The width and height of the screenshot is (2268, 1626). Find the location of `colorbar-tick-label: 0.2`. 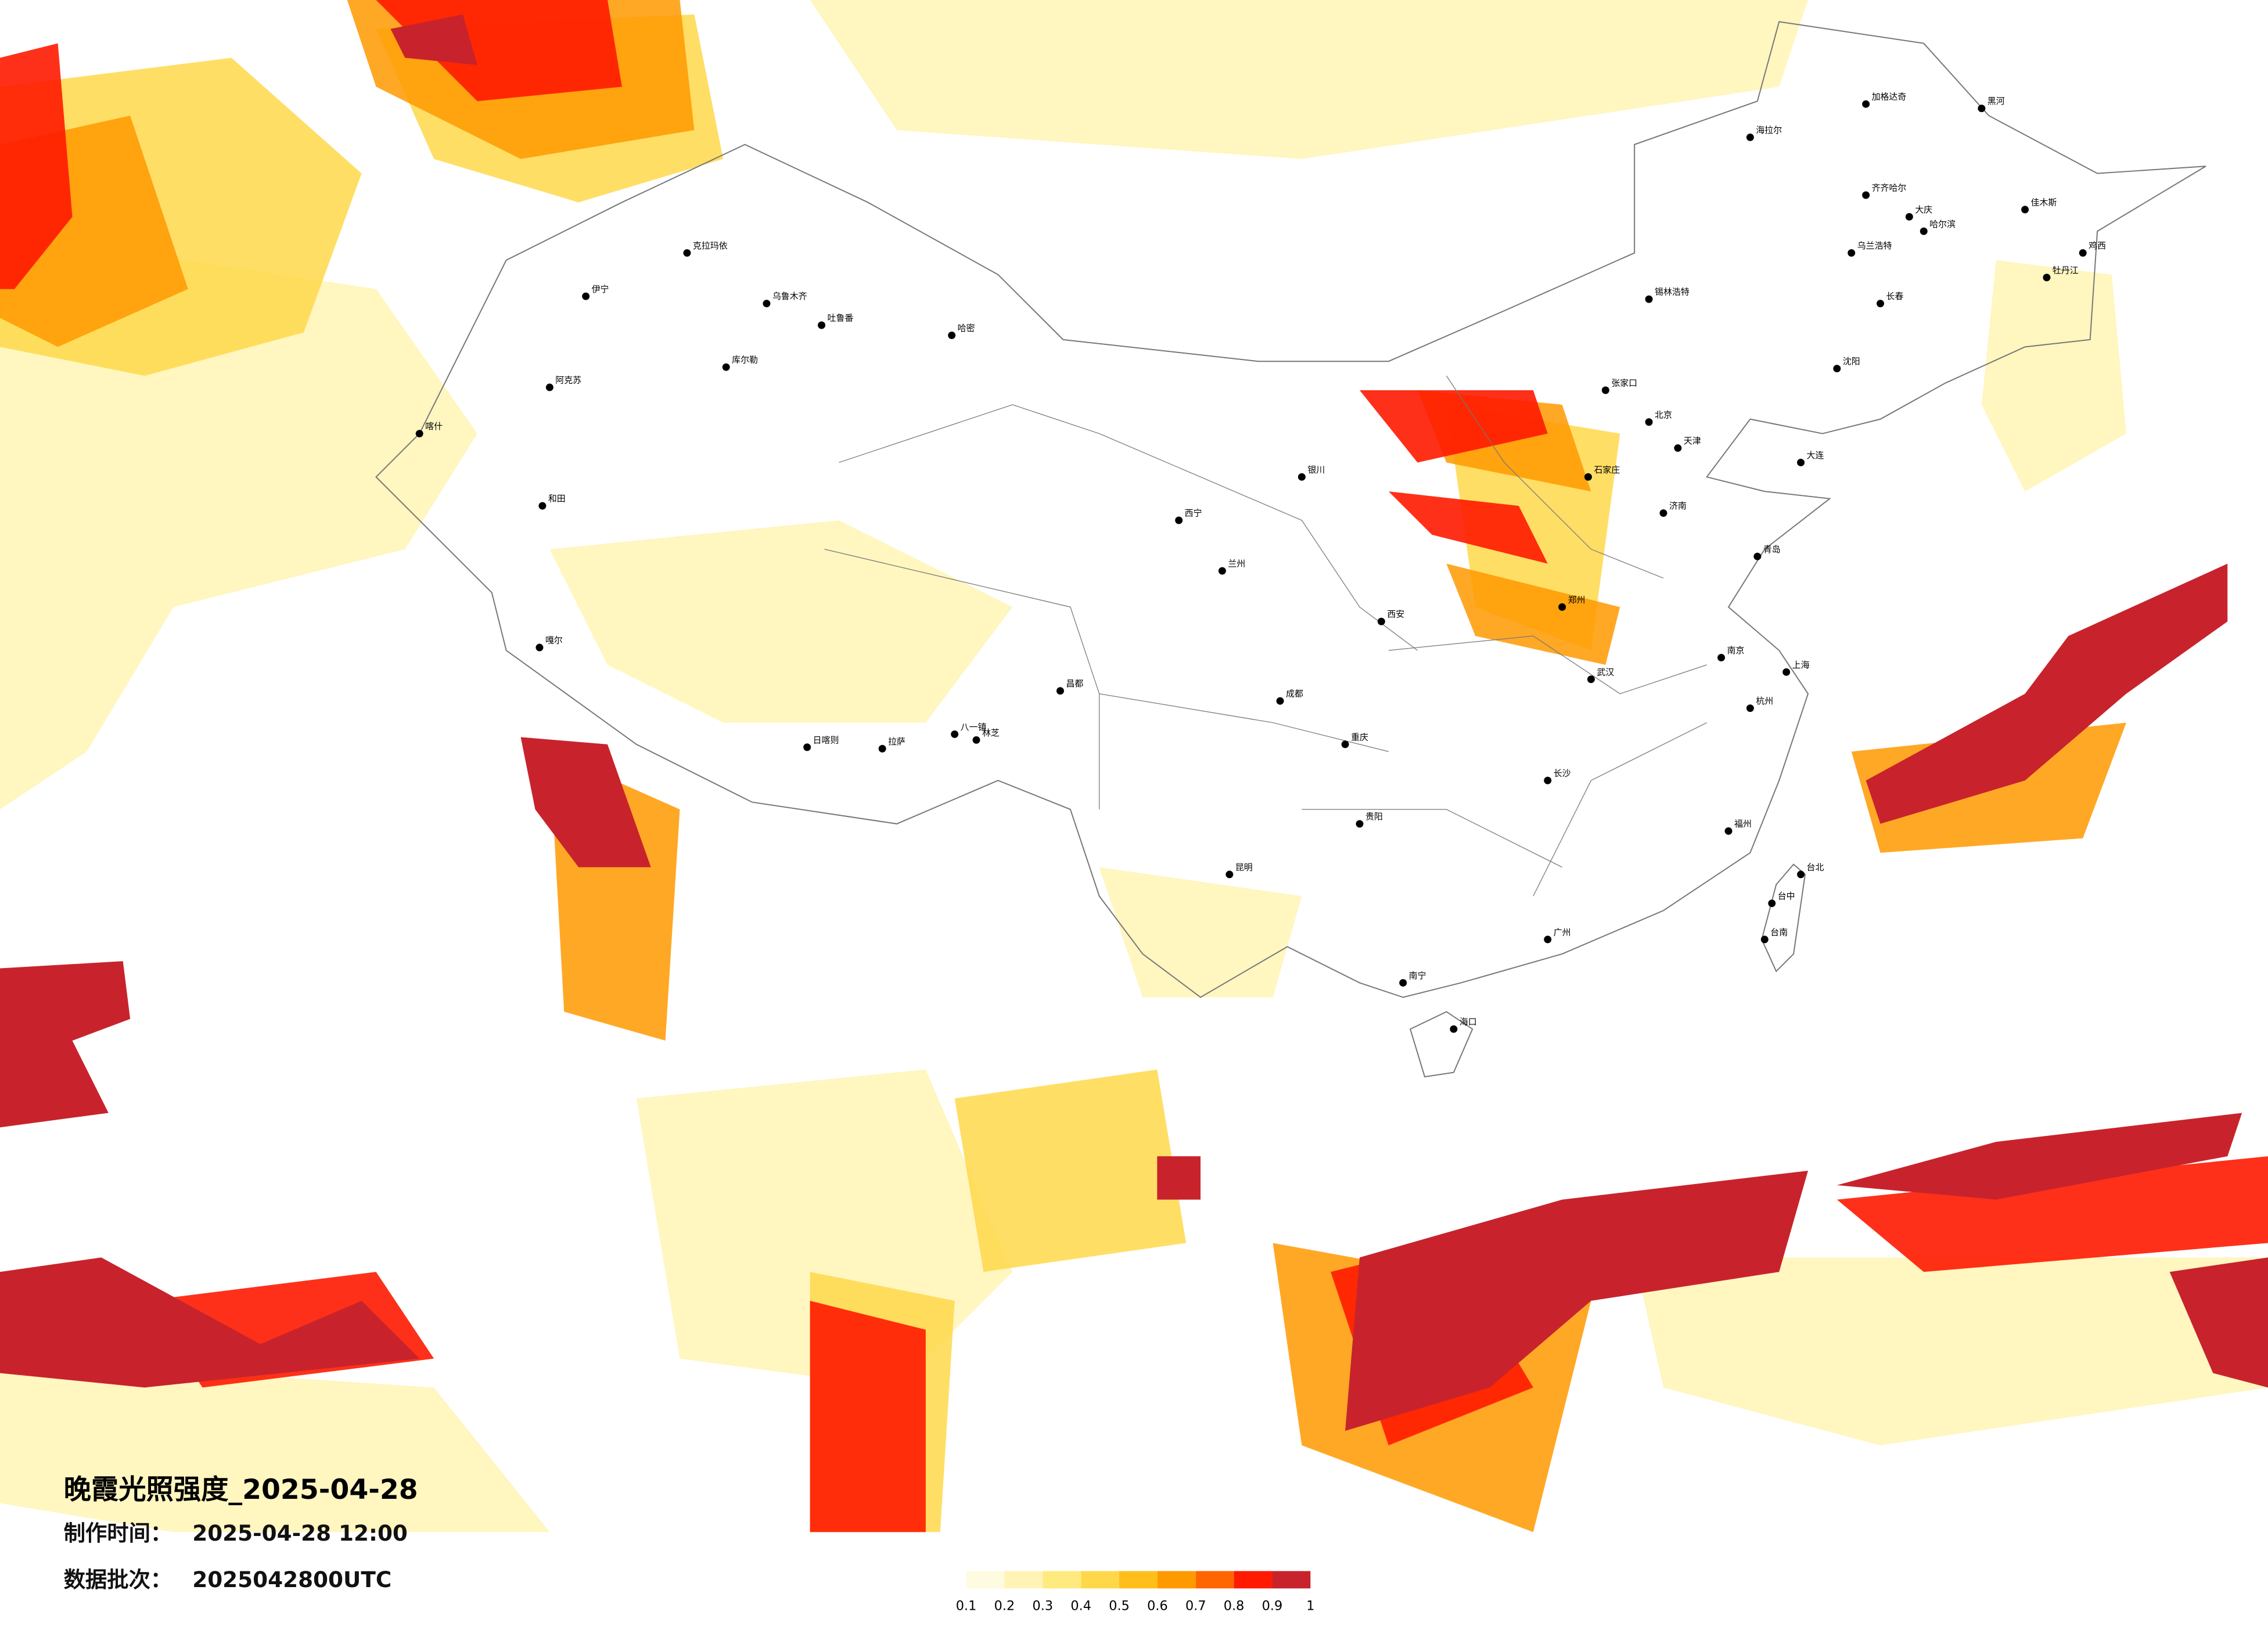

colorbar-tick-label: 0.2 is located at coordinates (1004, 1606).